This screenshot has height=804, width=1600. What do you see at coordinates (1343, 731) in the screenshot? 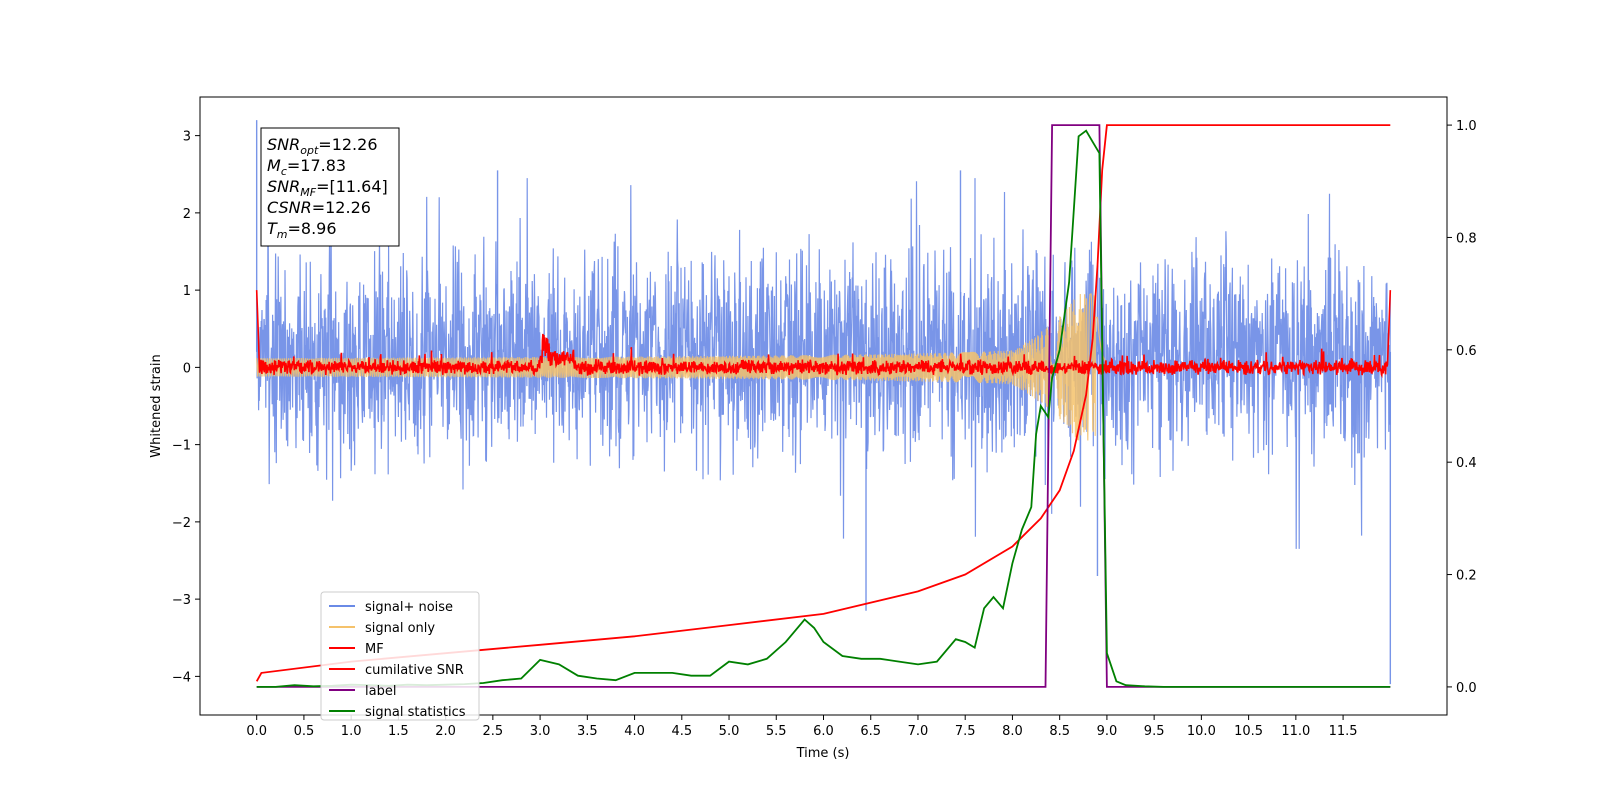
I see `x-tick-label: 11.5` at bounding box center [1343, 731].